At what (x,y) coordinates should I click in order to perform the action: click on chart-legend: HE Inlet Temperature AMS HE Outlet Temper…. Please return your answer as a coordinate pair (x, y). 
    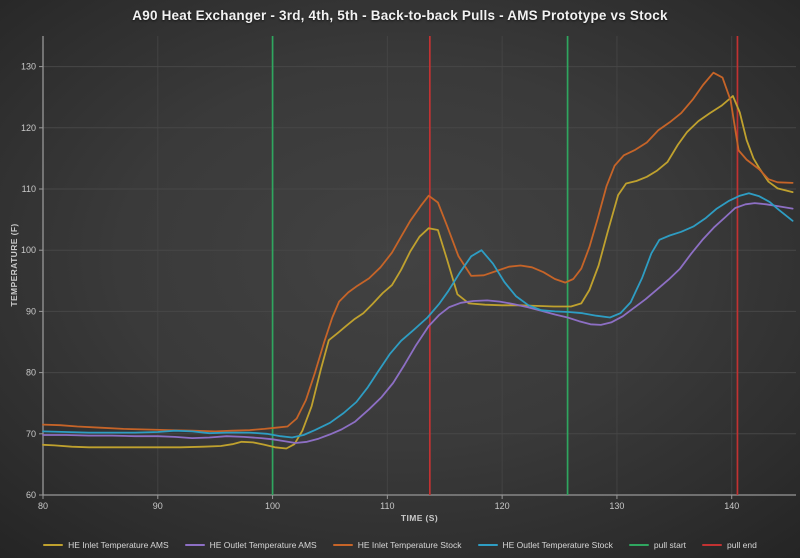
    Looking at the image, I should click on (400, 545).